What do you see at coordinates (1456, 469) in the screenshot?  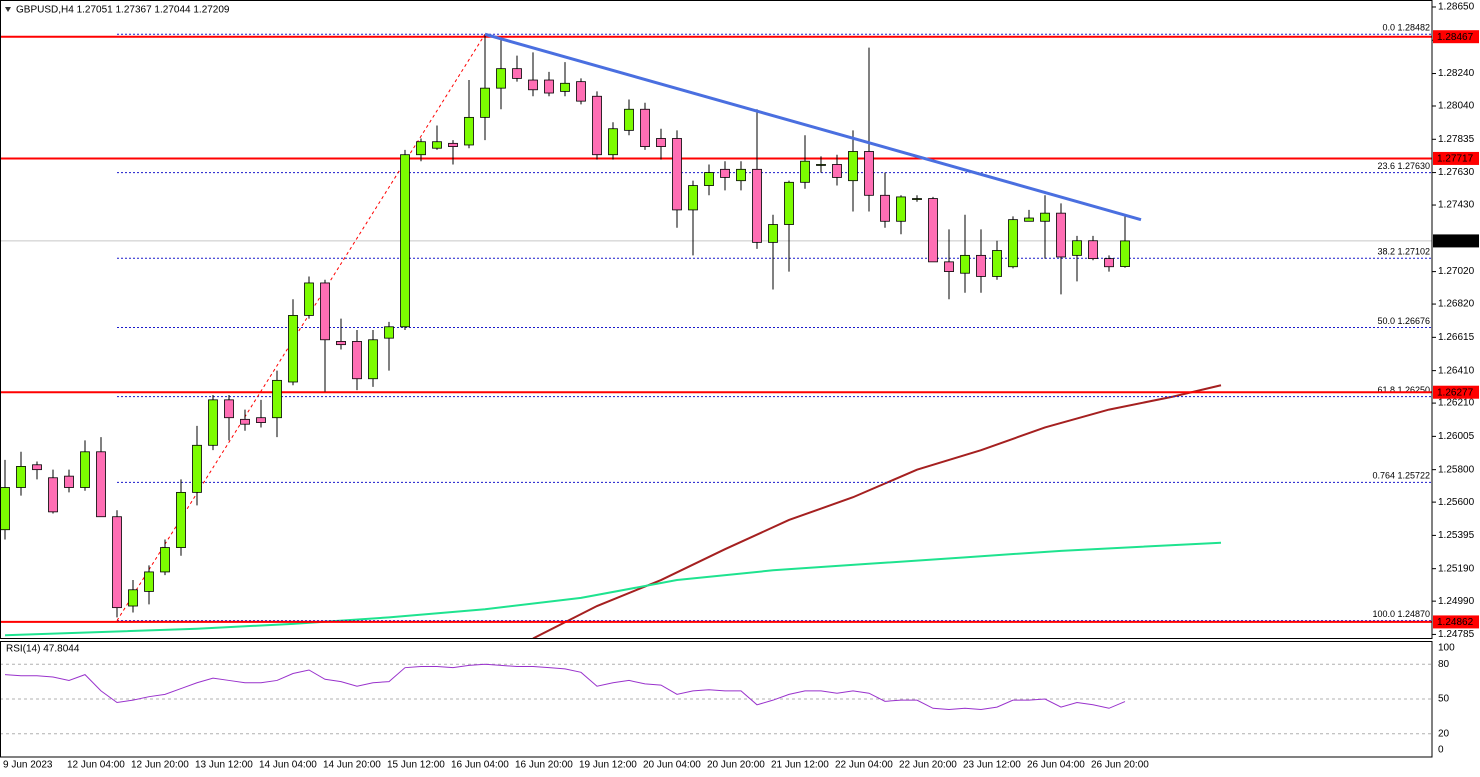 I see `y-tick-label: 1.25800` at bounding box center [1456, 469].